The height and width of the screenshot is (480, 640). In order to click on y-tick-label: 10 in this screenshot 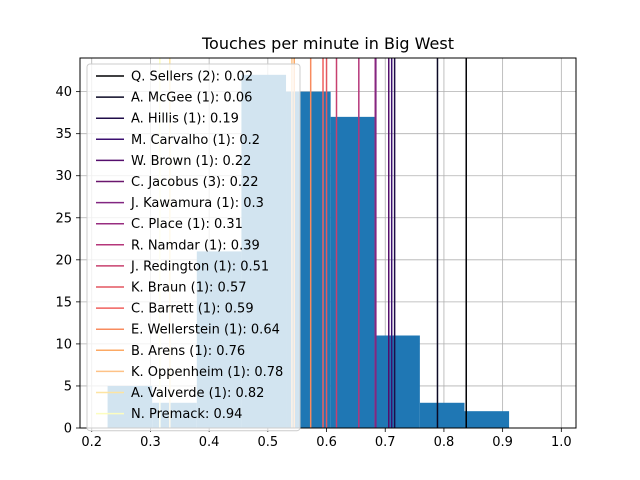, I will do `click(63, 344)`.